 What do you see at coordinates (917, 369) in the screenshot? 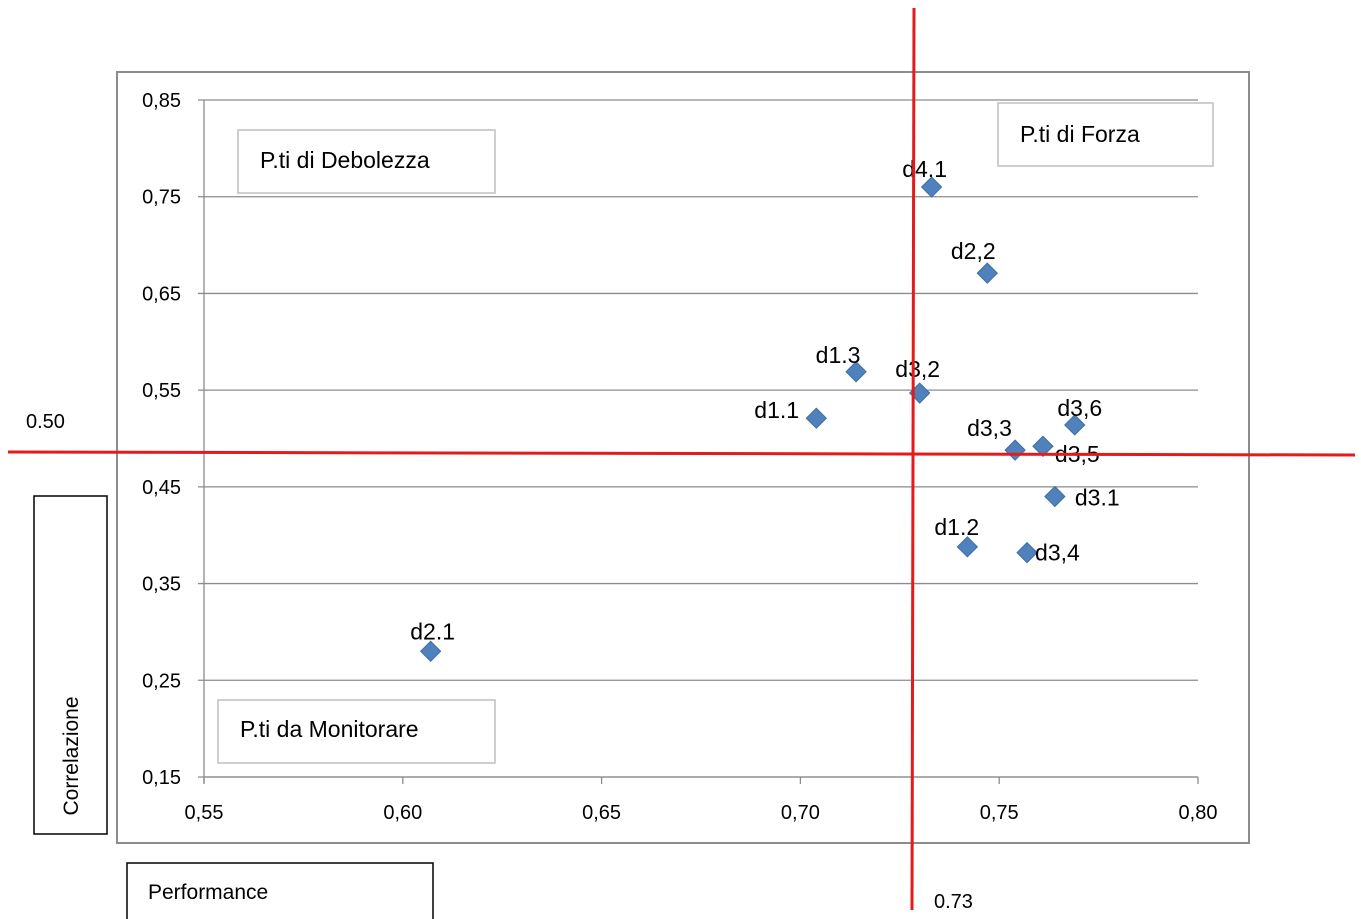
I see `point-label: d3,2` at bounding box center [917, 369].